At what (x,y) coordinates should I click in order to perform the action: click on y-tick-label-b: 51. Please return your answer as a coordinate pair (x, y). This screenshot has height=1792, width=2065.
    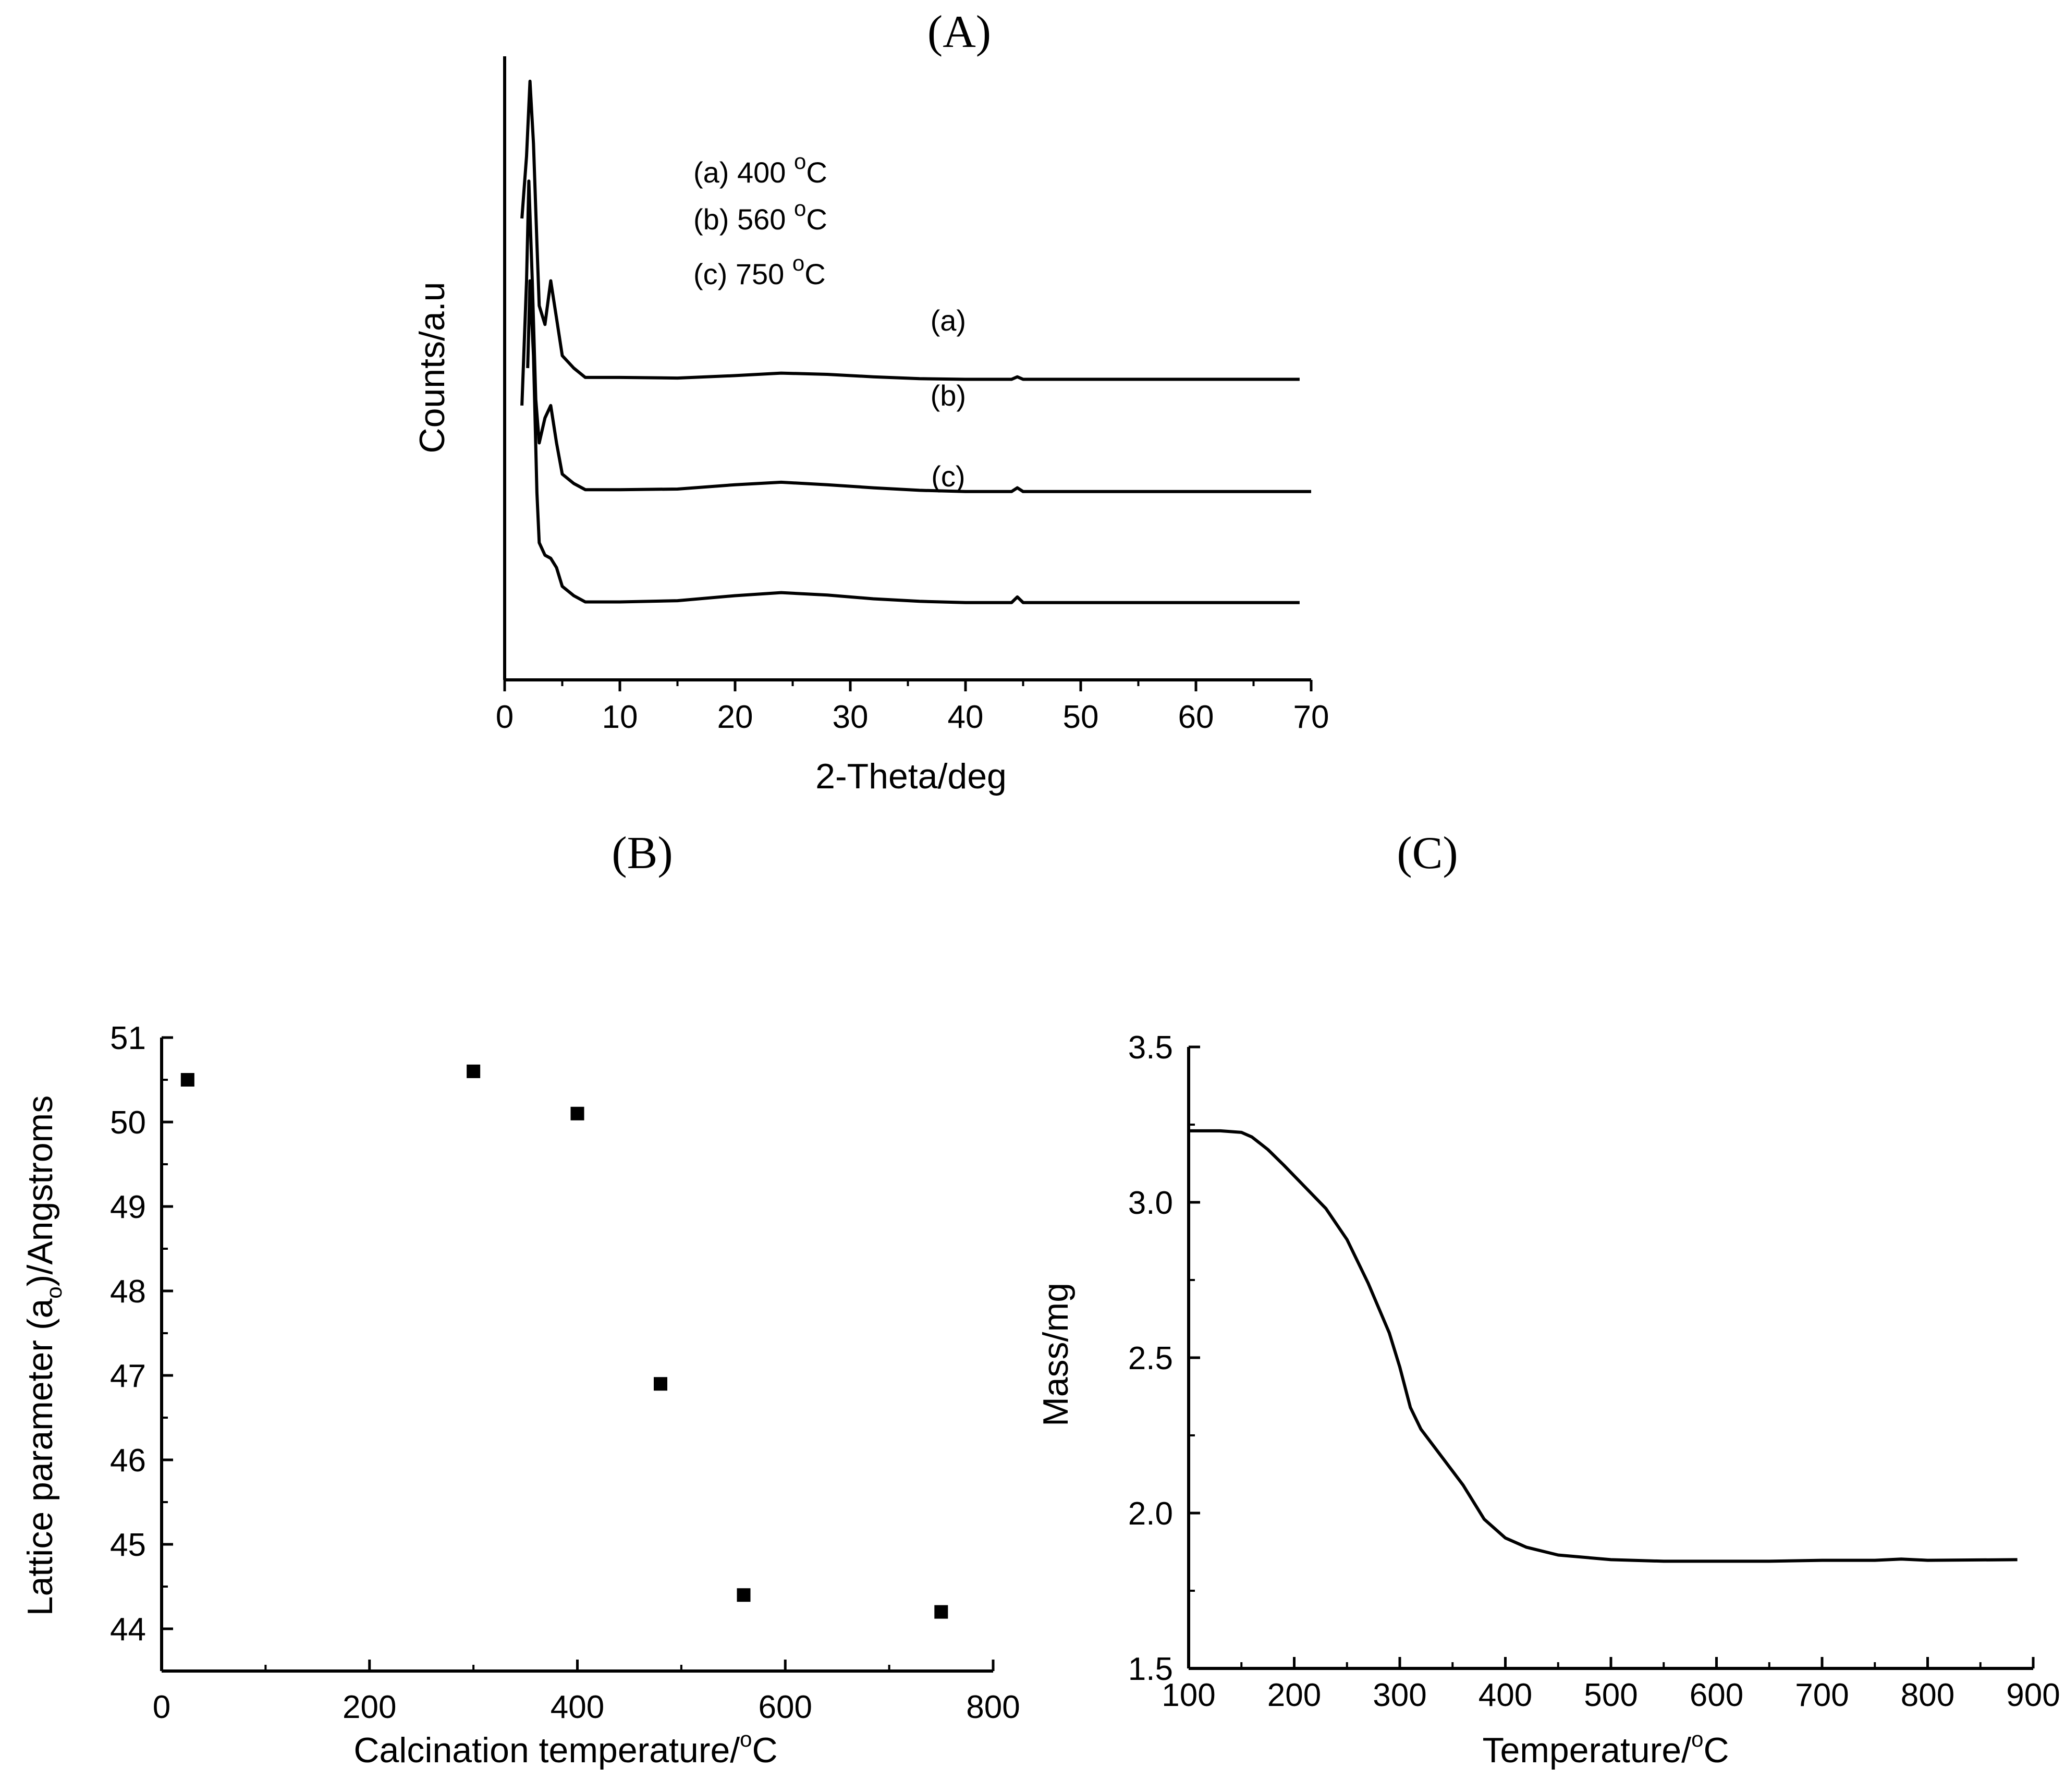
    Looking at the image, I should click on (128, 1038).